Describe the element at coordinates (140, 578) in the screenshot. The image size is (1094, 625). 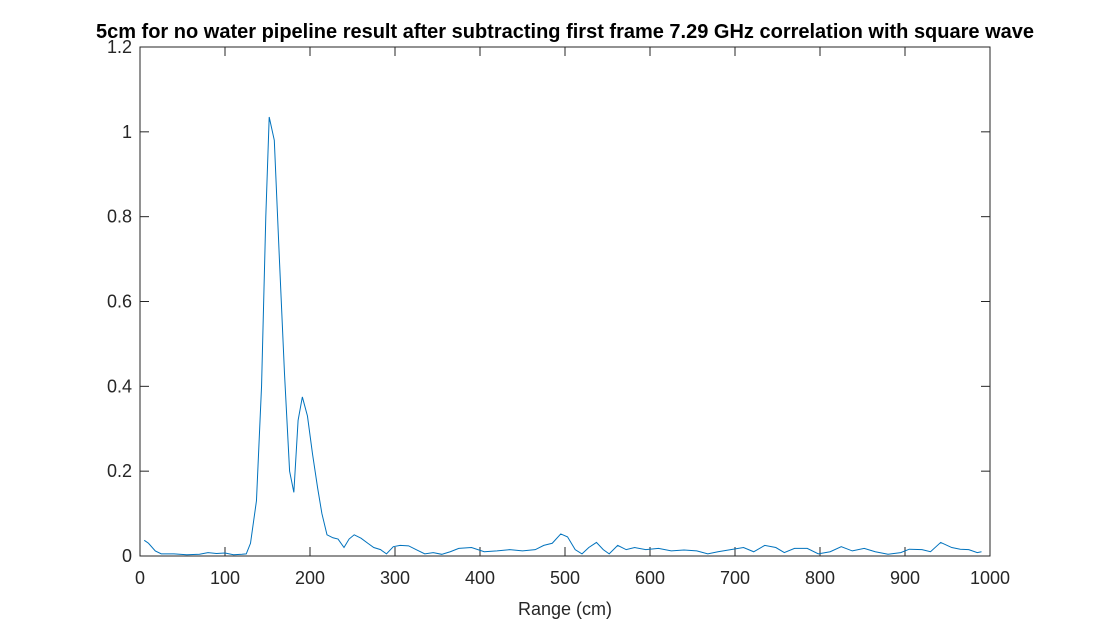
I see `x-tick-label: 0` at that location.